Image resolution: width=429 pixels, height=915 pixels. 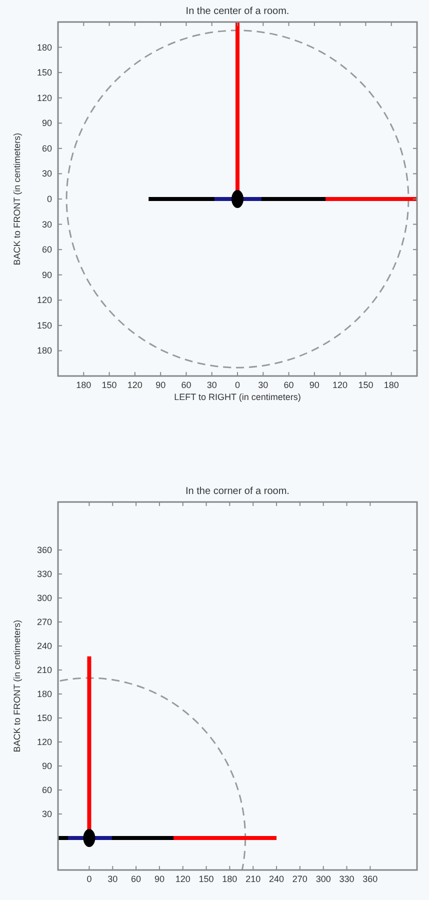 I want to click on chart-title: In the corner of a room., so click(x=238, y=491).